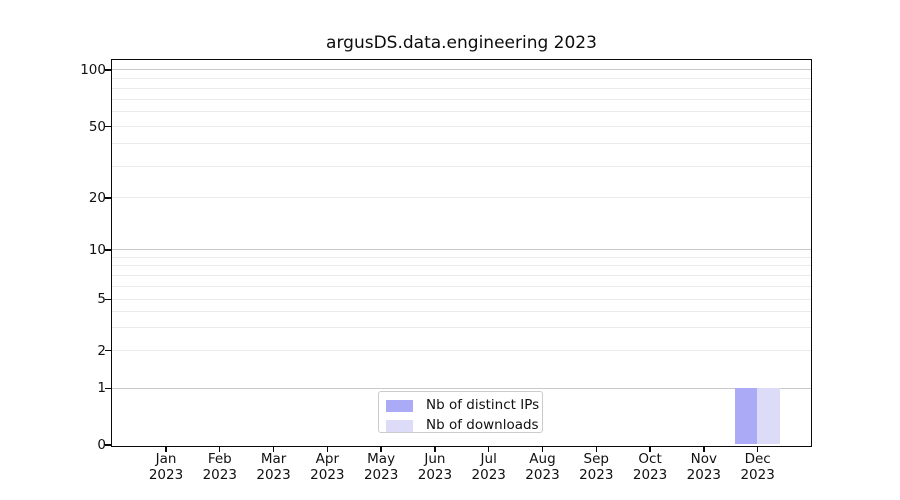  What do you see at coordinates (488, 467) in the screenshot?
I see `x-tick-label: Jul 2023` at bounding box center [488, 467].